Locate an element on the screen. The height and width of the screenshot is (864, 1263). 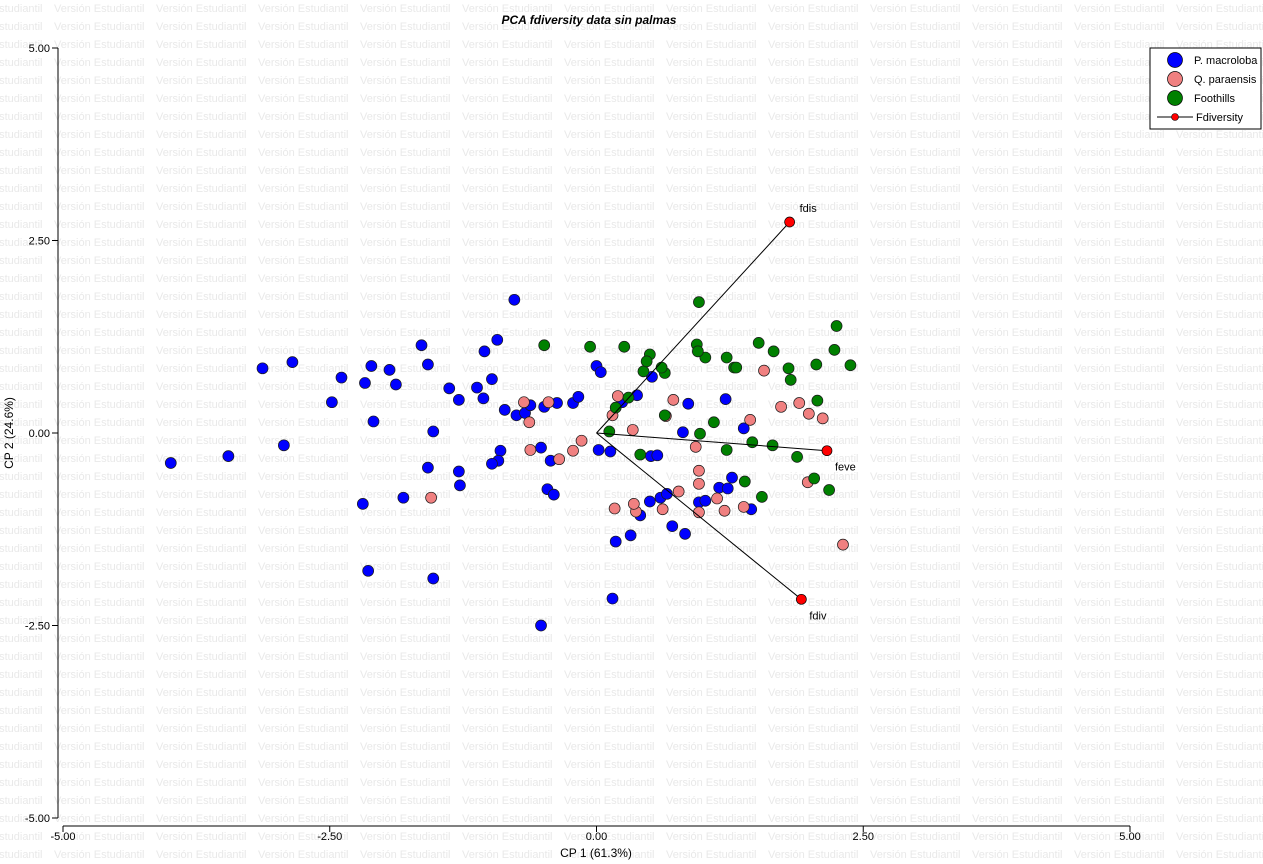
vector-line-fdiv is located at coordinates (699, 516).